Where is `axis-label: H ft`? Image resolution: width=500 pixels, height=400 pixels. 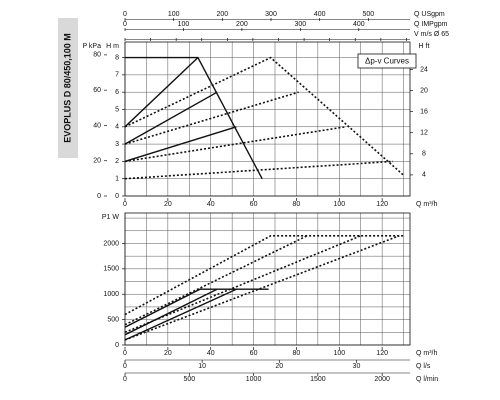 axis-label: H ft is located at coordinates (424, 46).